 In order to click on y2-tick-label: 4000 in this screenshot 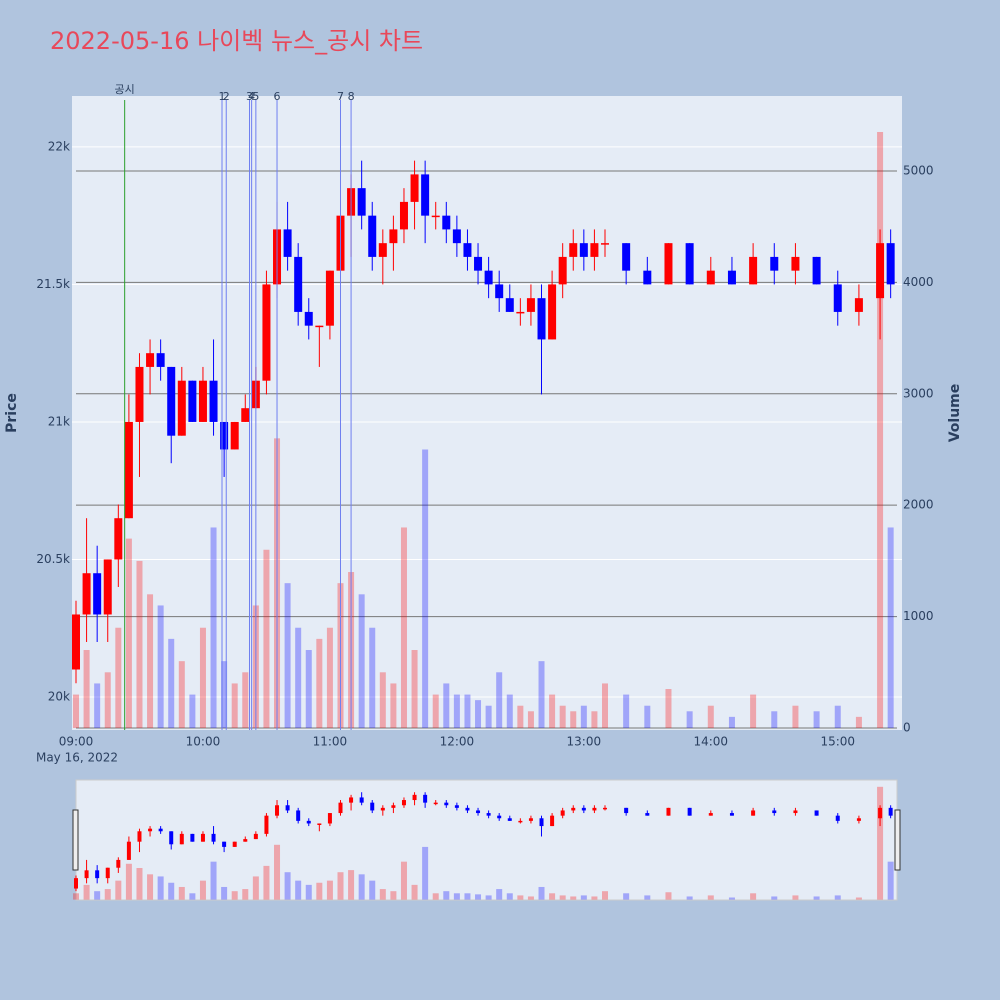, I will do `click(918, 282)`.